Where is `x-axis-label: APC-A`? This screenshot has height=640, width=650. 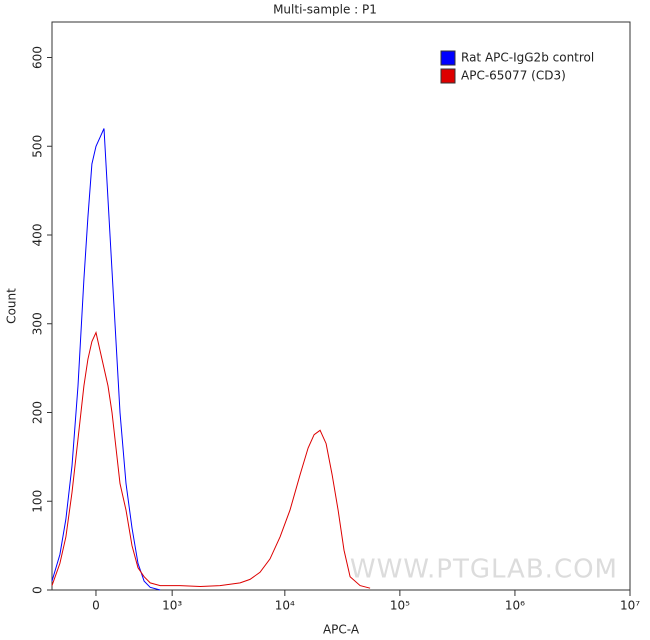
x-axis-label: APC-A is located at coordinates (341, 630).